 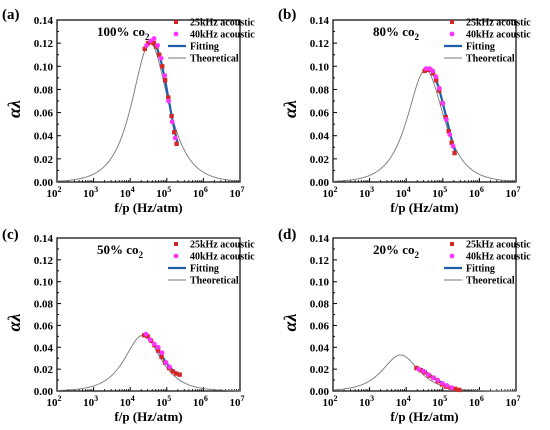 What do you see at coordinates (519, 398) in the screenshot?
I see `x-tick-exponent: 7` at bounding box center [519, 398].